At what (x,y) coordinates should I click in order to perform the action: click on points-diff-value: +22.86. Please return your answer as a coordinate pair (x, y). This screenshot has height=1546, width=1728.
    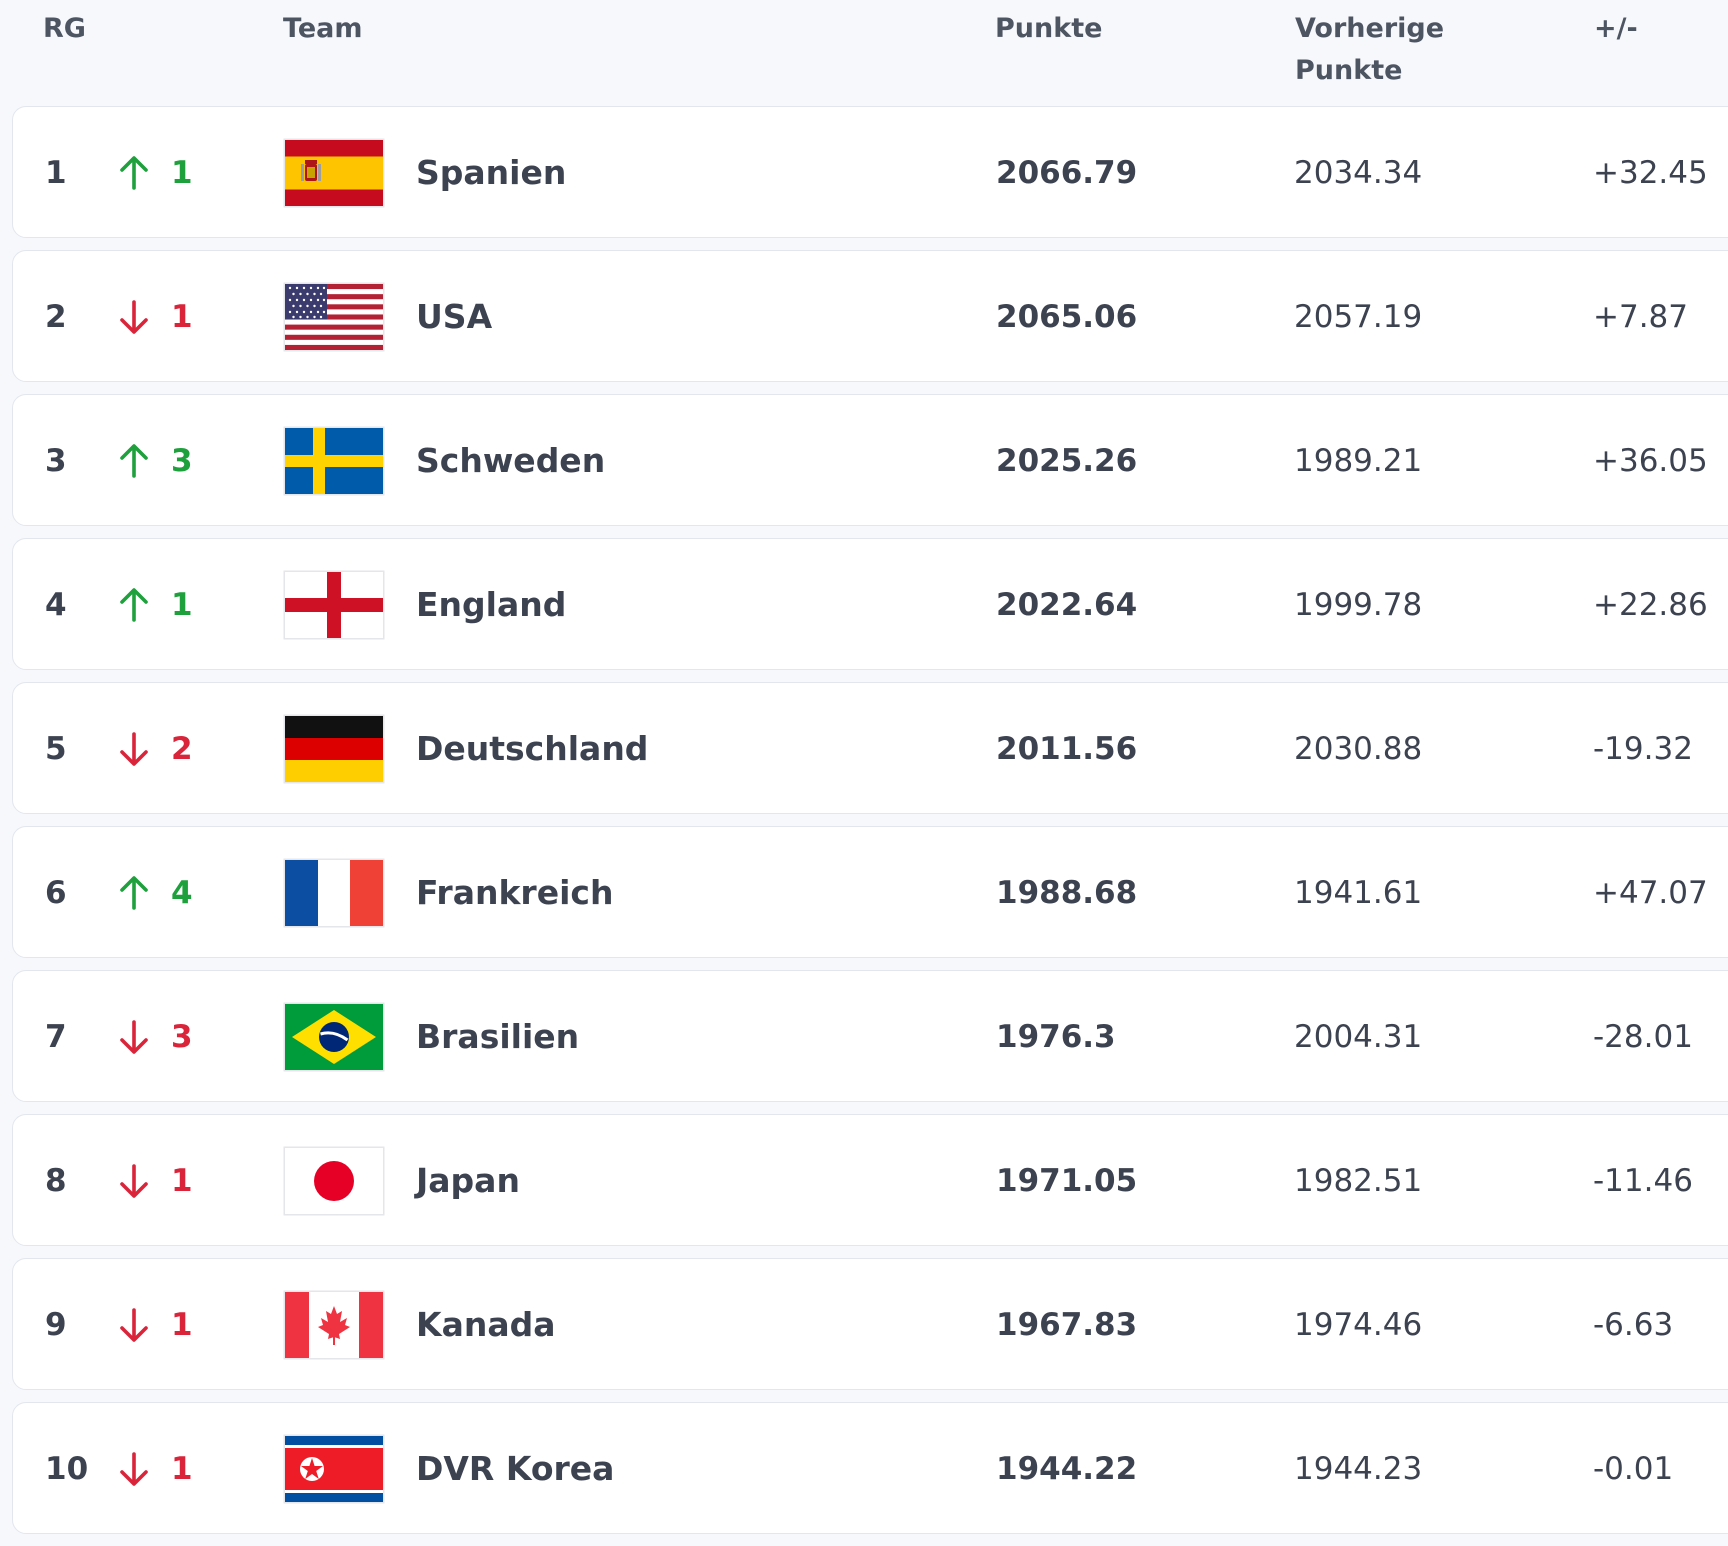
    Looking at the image, I should click on (1650, 605).